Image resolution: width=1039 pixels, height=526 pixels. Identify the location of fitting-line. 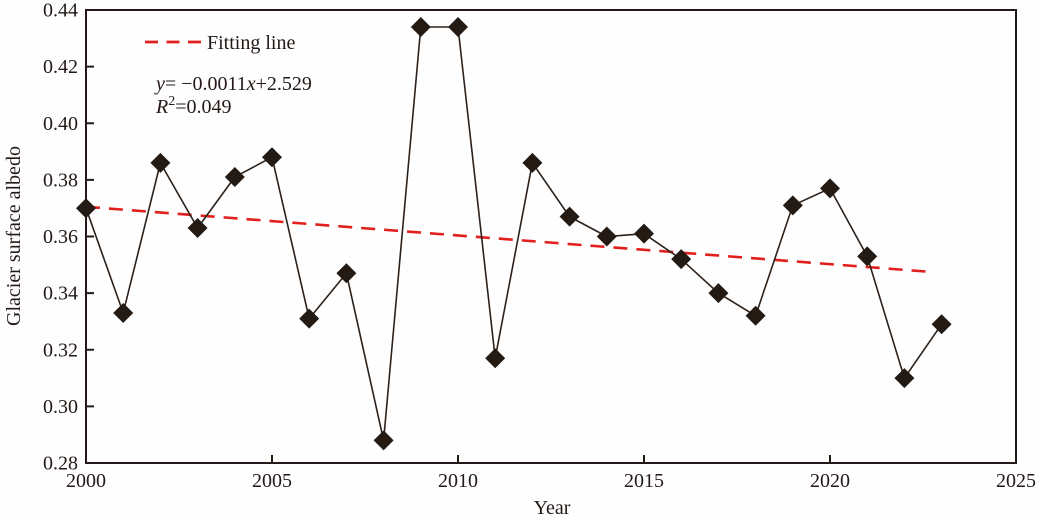
(508, 239).